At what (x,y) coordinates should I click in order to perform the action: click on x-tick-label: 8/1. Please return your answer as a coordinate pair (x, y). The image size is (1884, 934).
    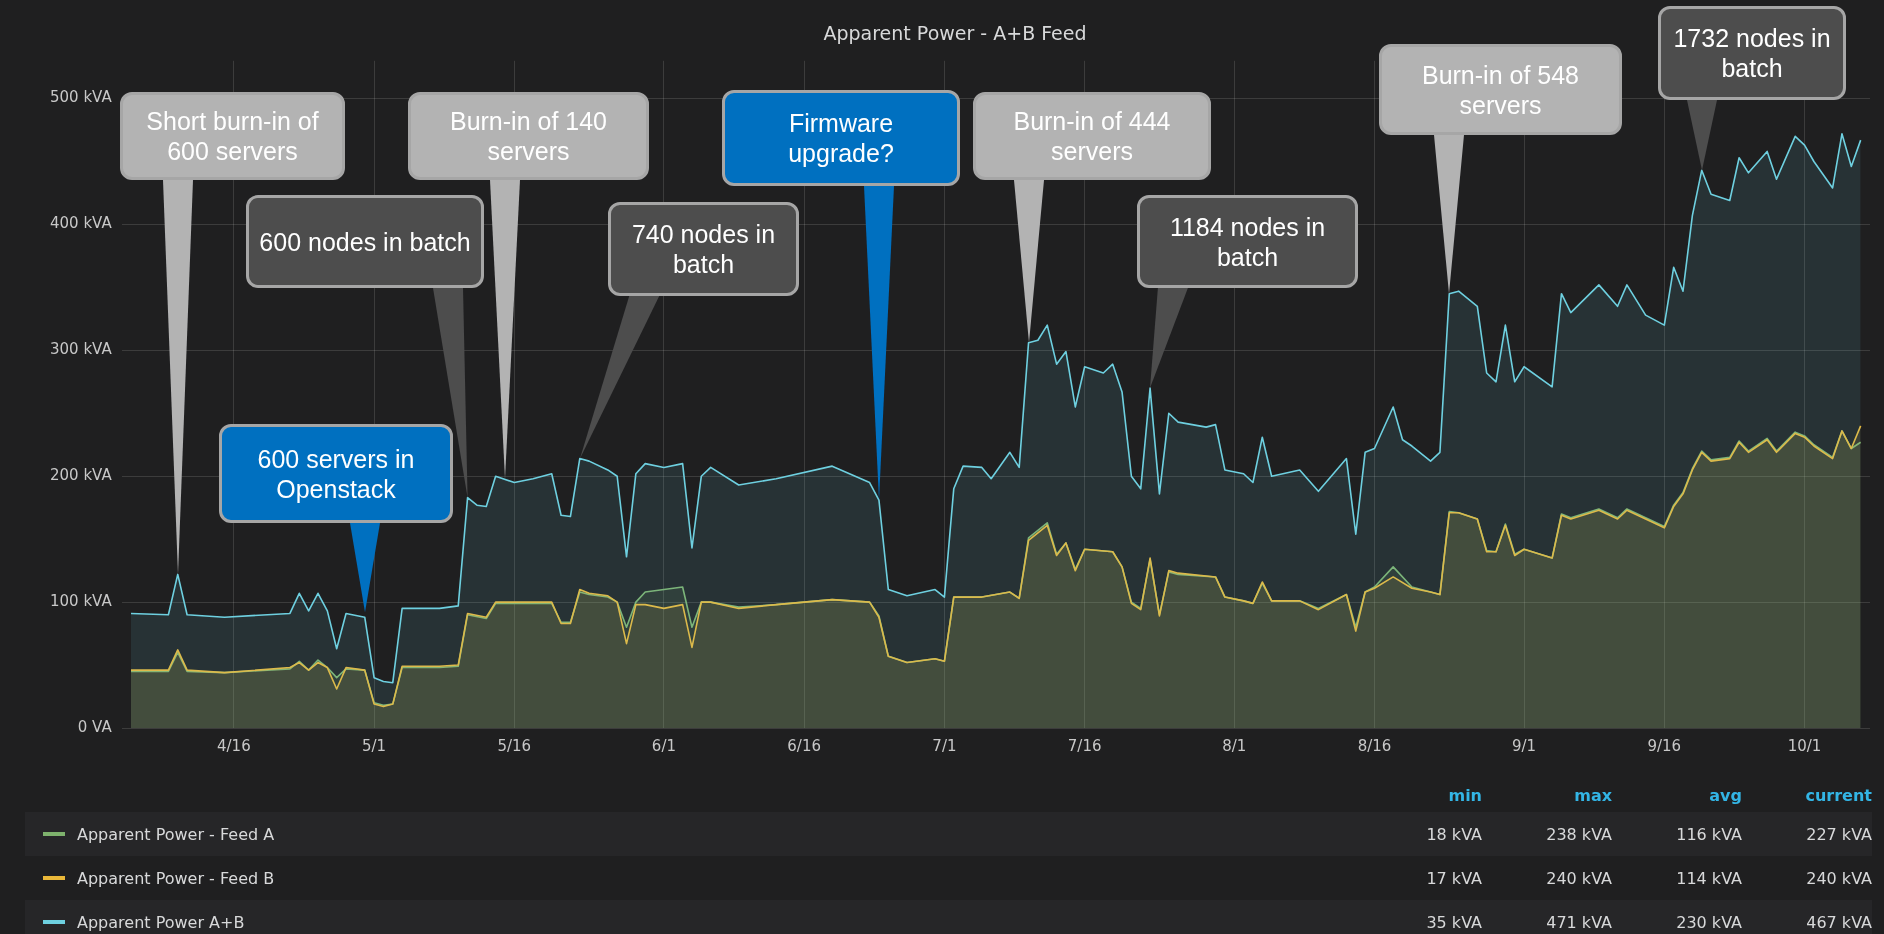
    Looking at the image, I should click on (1234, 745).